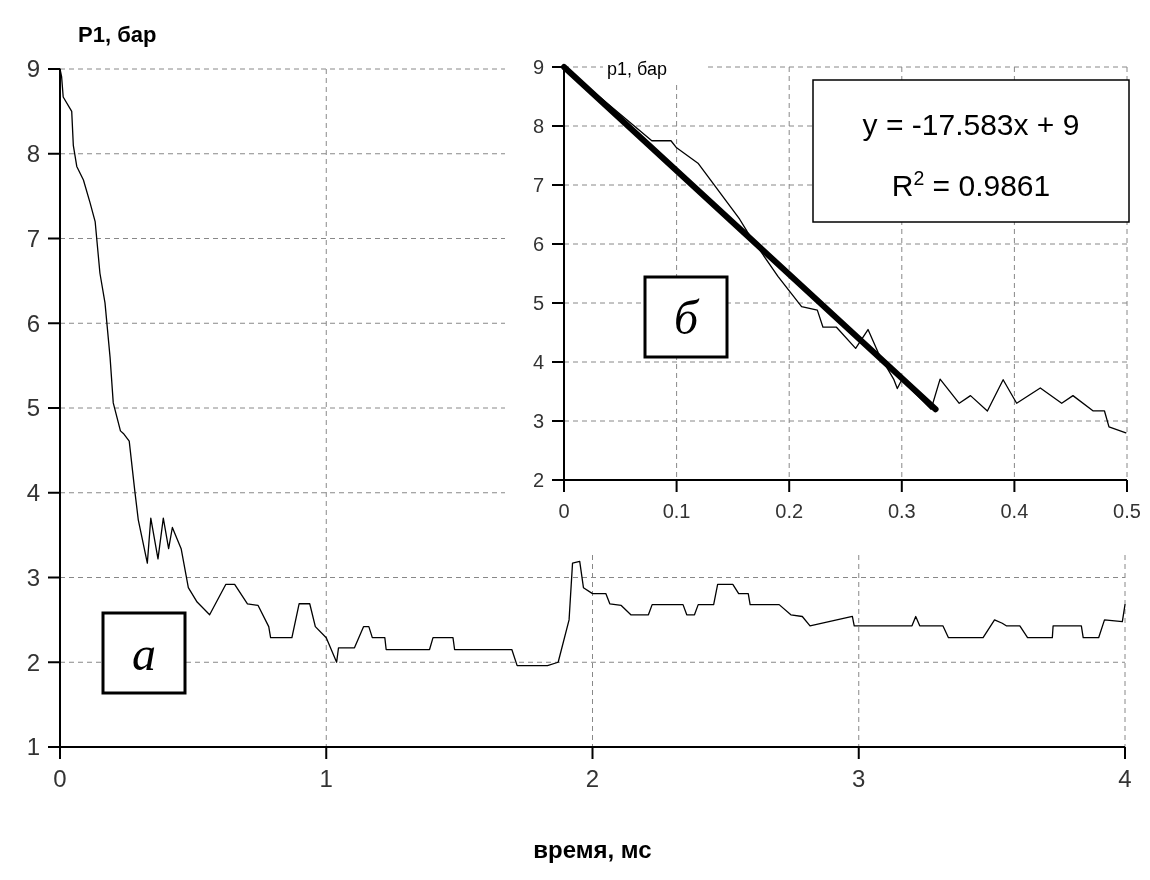 The image size is (1150, 880). Describe the element at coordinates (971, 184) in the screenshot. I see `annotation: R$^{2}$ = 0.9861` at that location.